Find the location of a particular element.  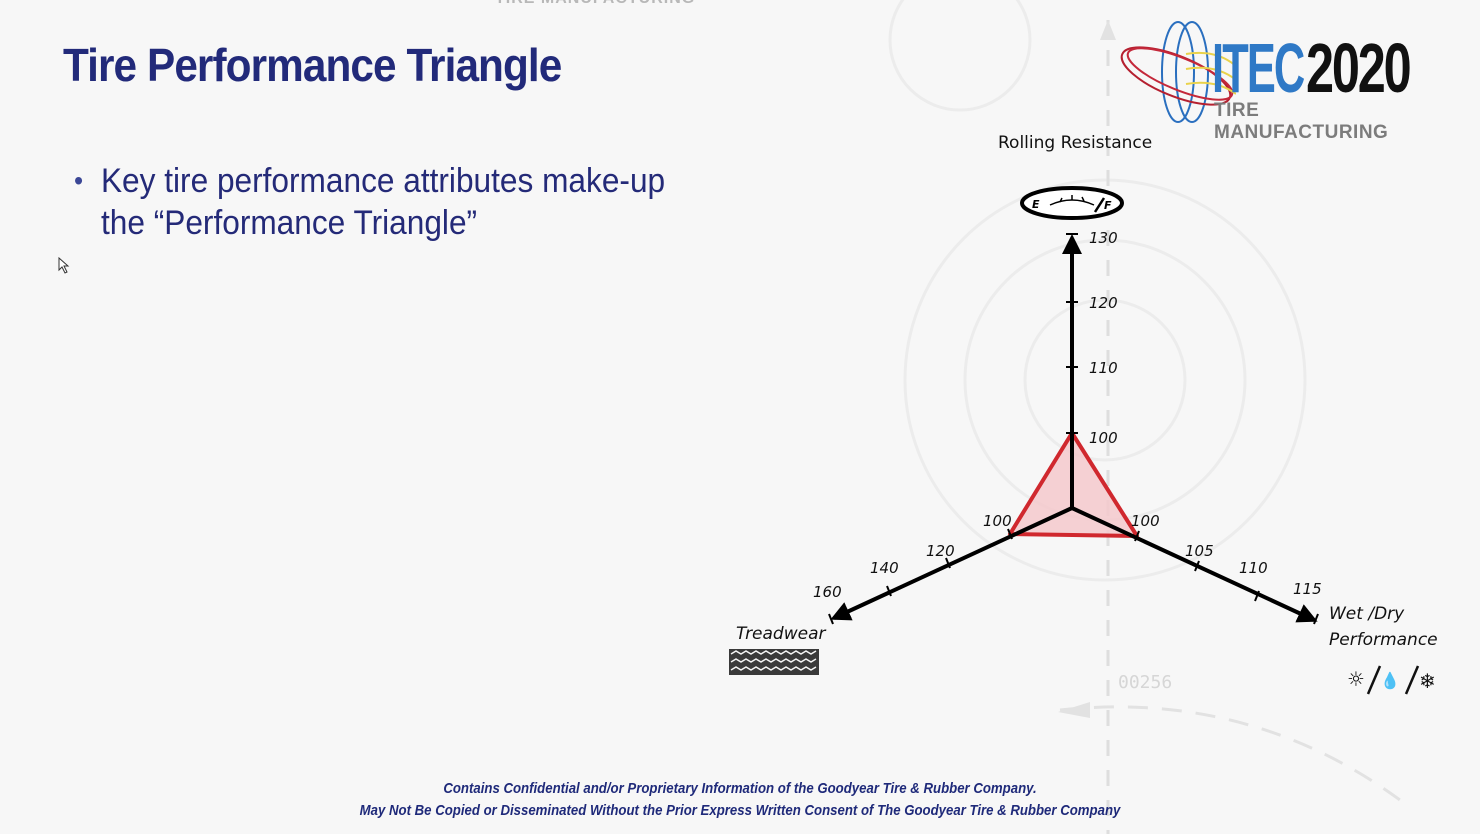

sun-icon: ☼ is located at coordinates (1356, 679).